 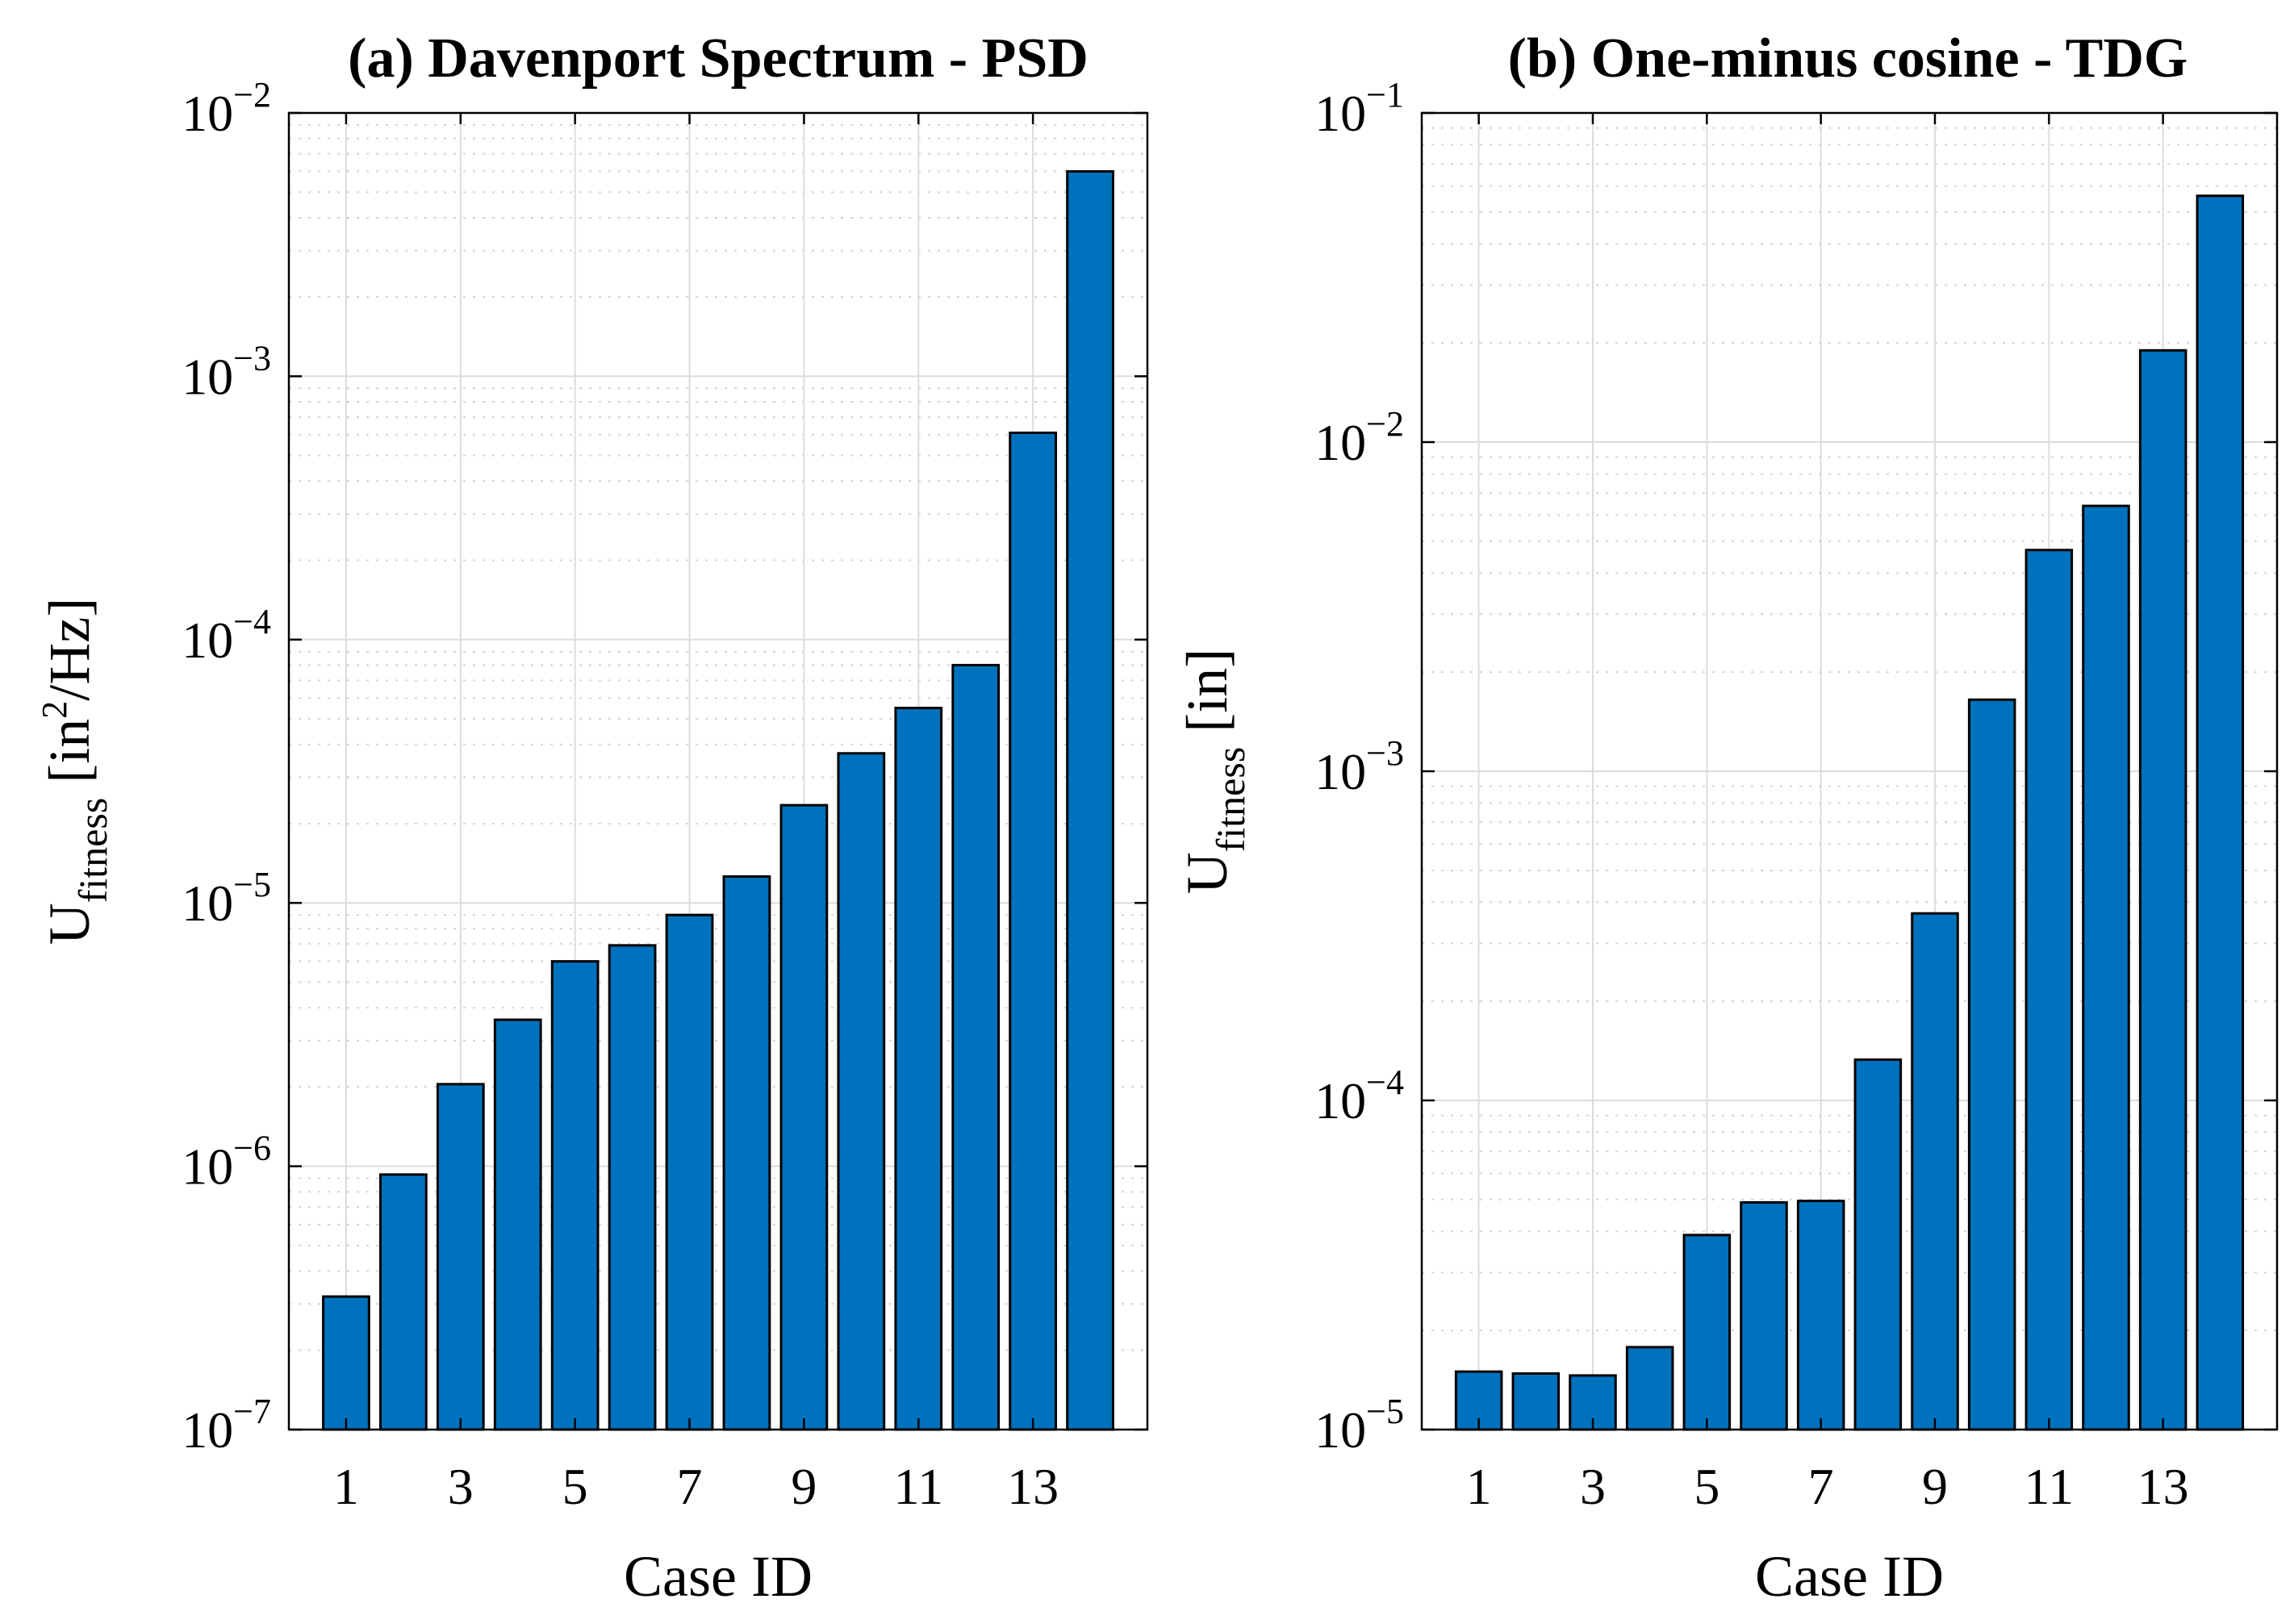 What do you see at coordinates (70, 759) in the screenshot?
I see `y-label-unit: [in` at bounding box center [70, 759].